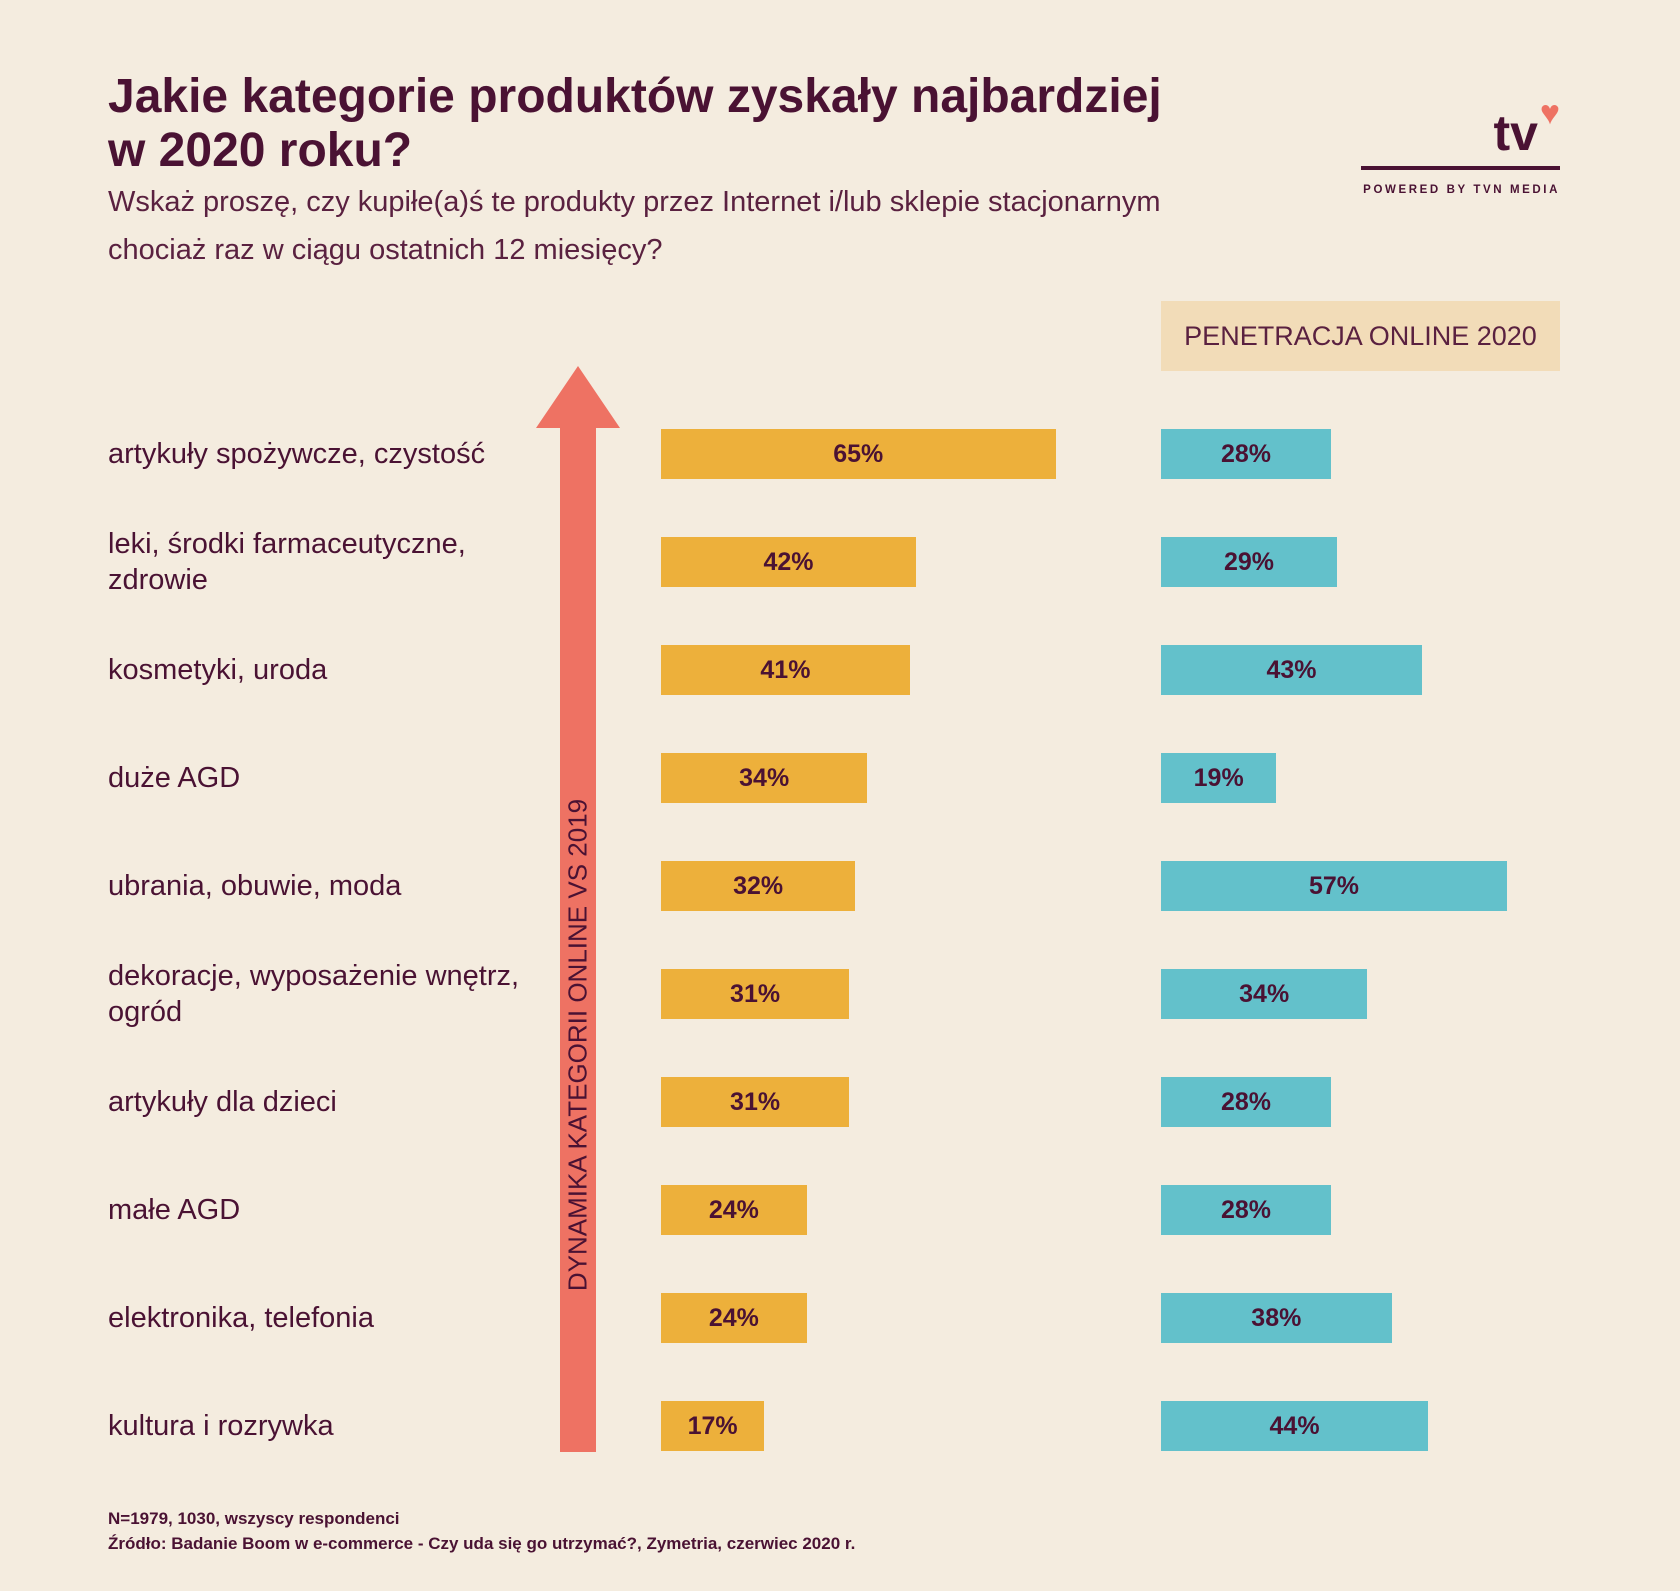  I want to click on dynamics-bar: 42%, so click(788, 562).